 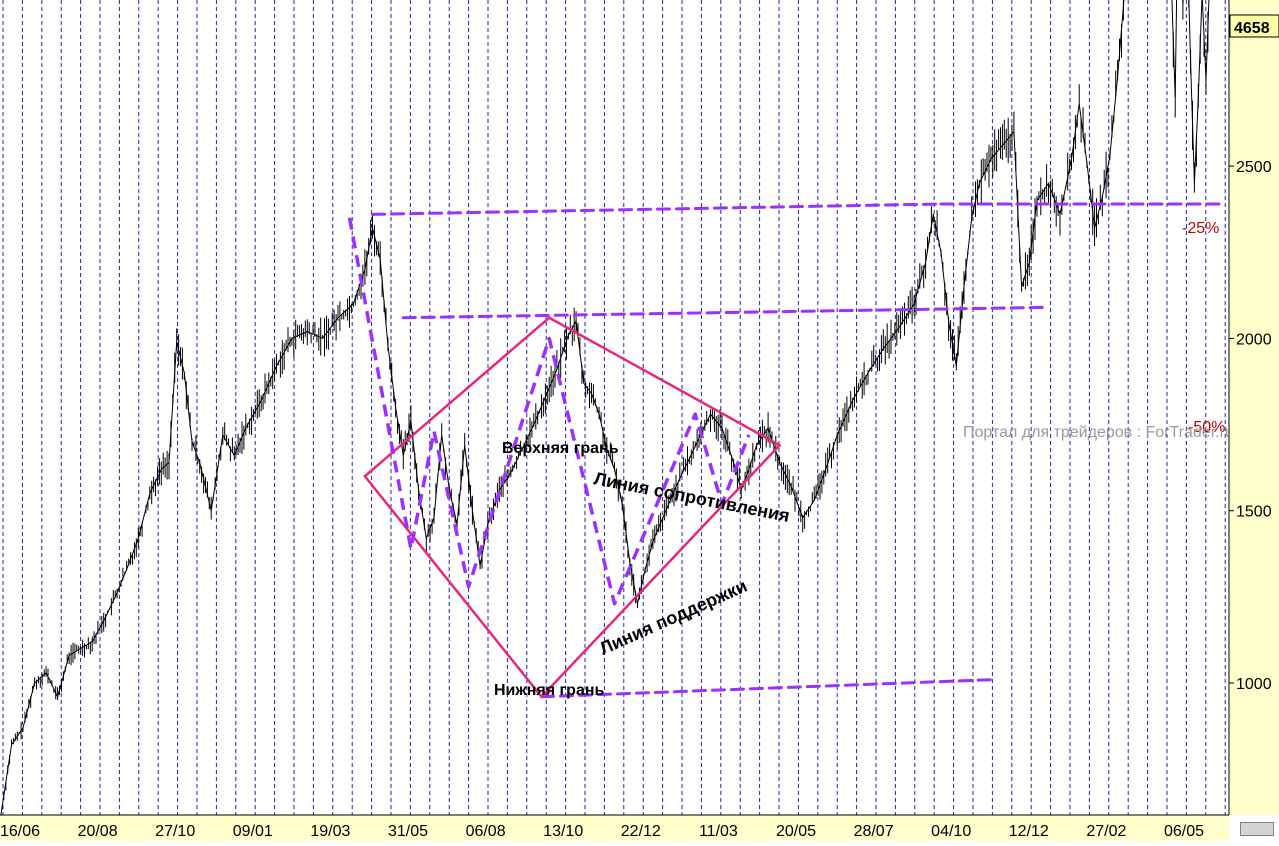 I want to click on diamond-top-right, so click(x=664, y=381).